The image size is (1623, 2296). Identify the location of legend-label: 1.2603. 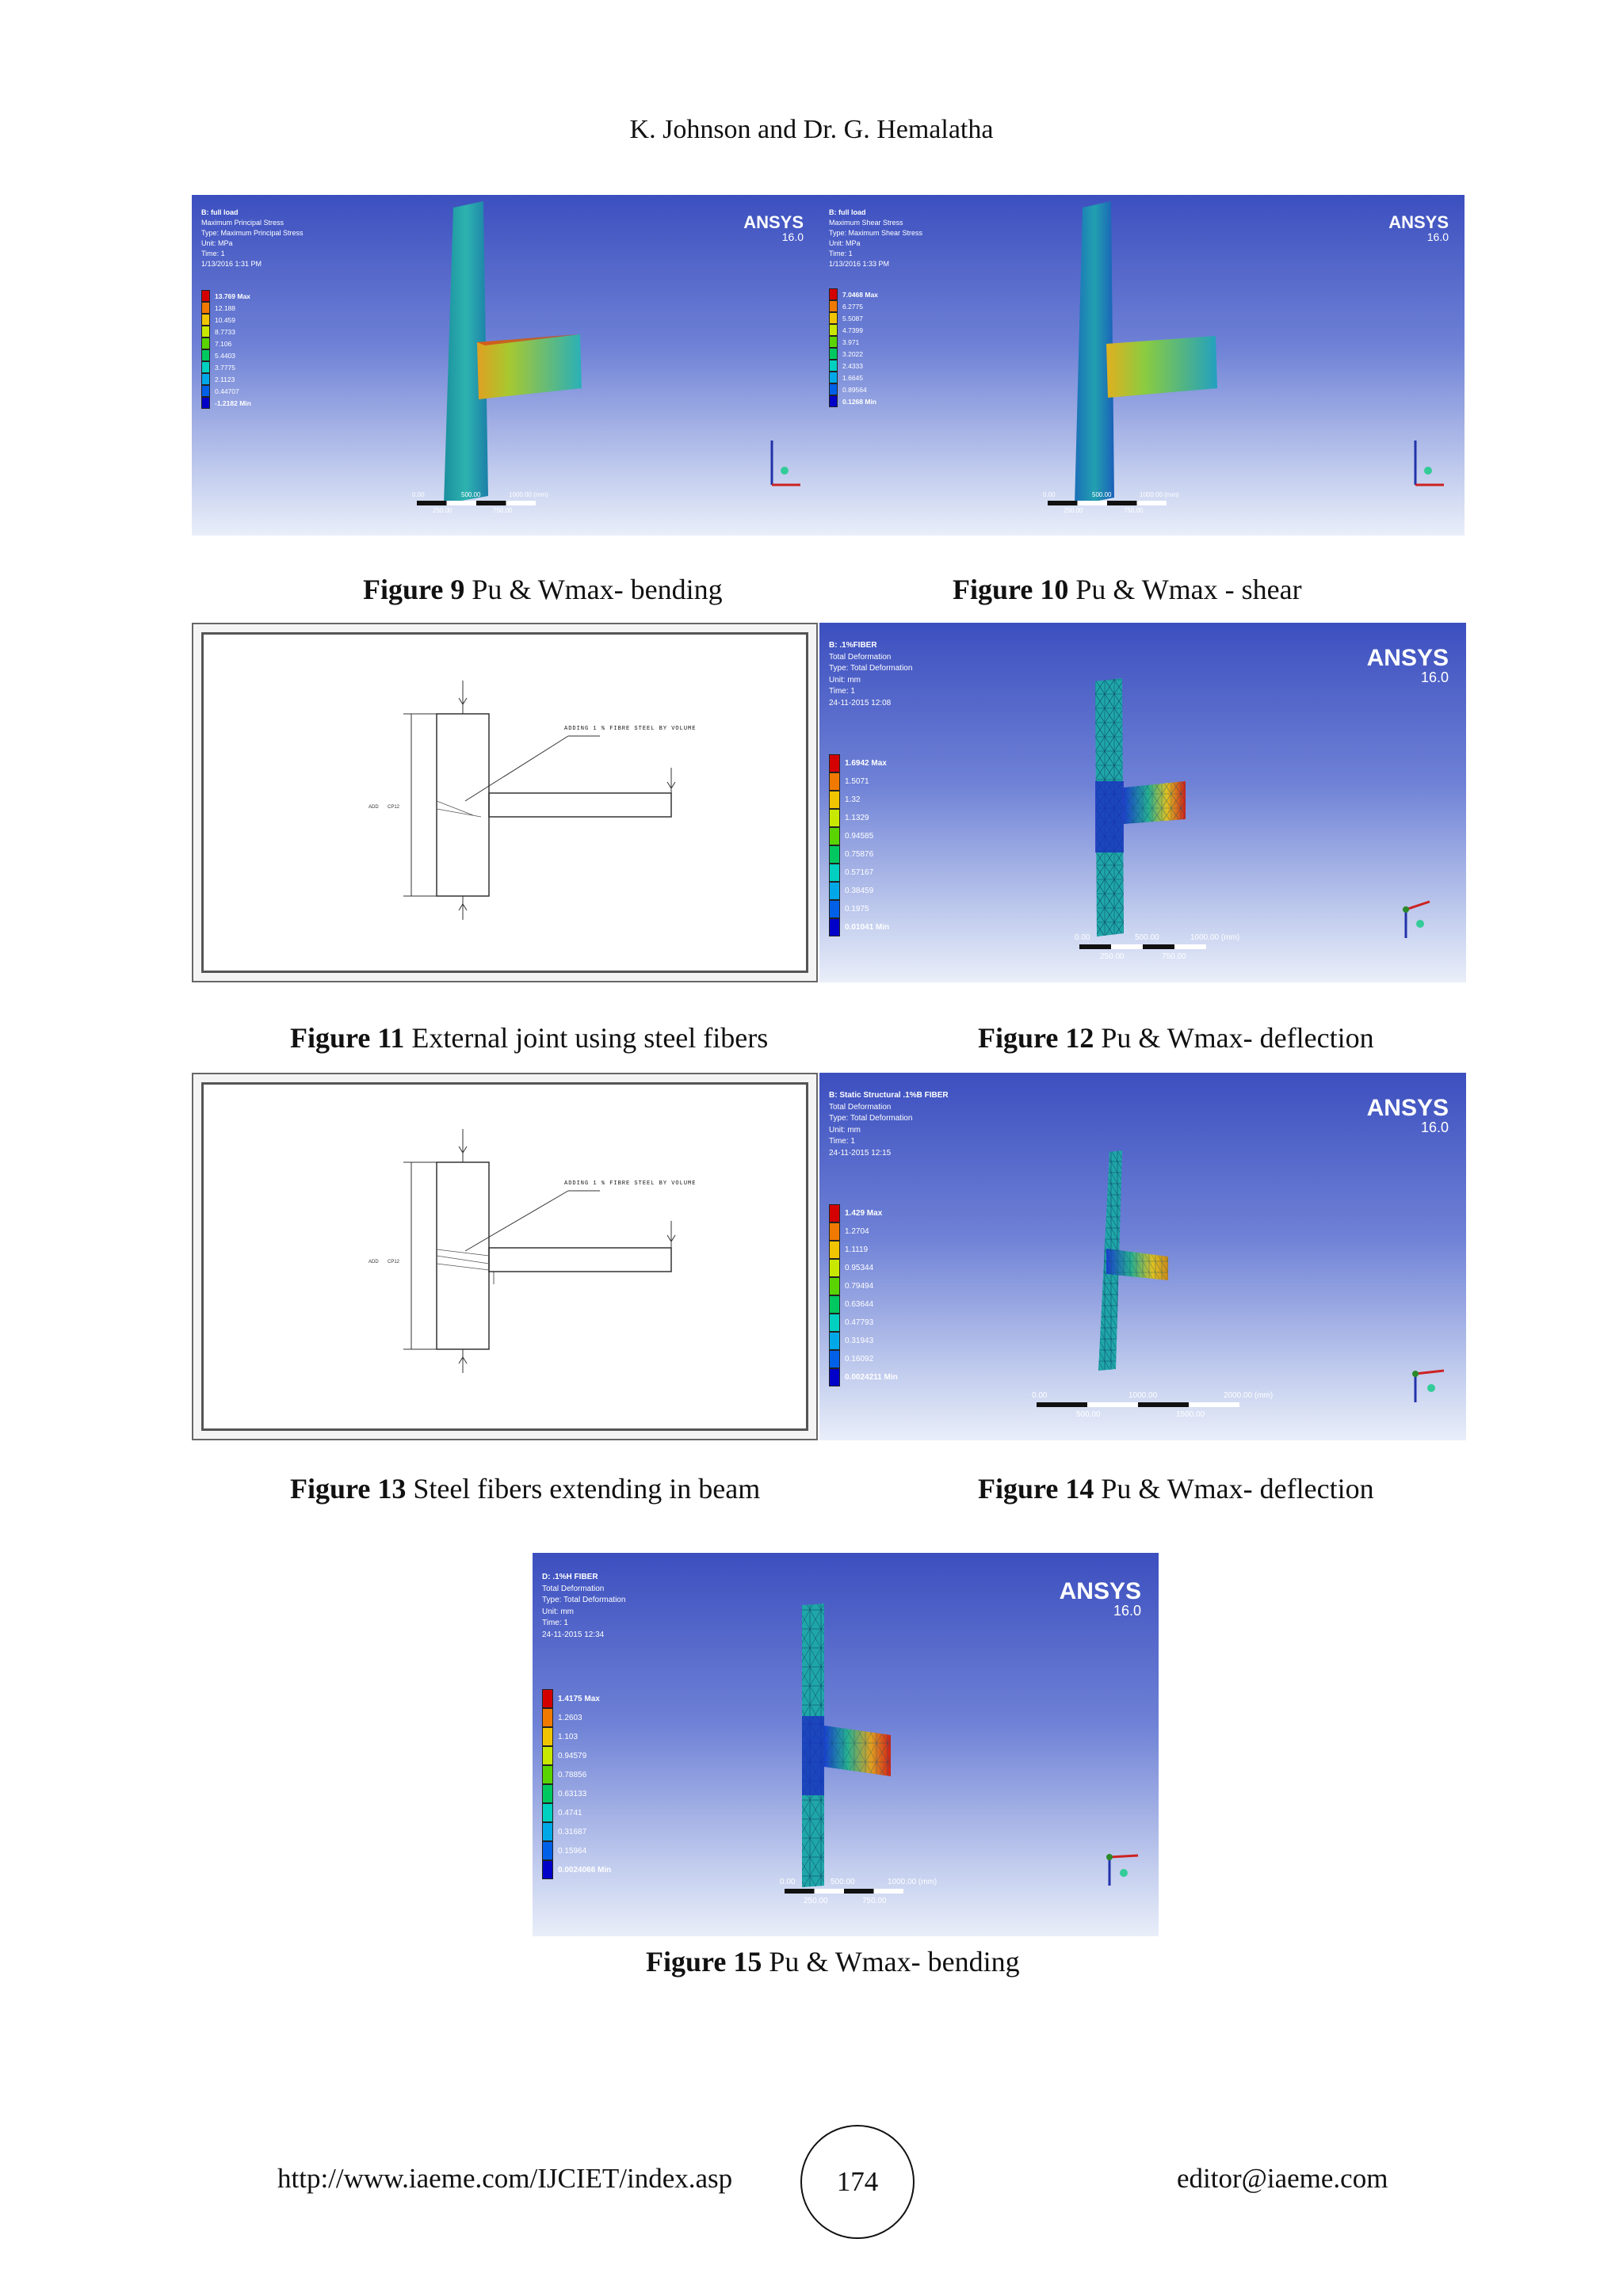
(570, 1717).